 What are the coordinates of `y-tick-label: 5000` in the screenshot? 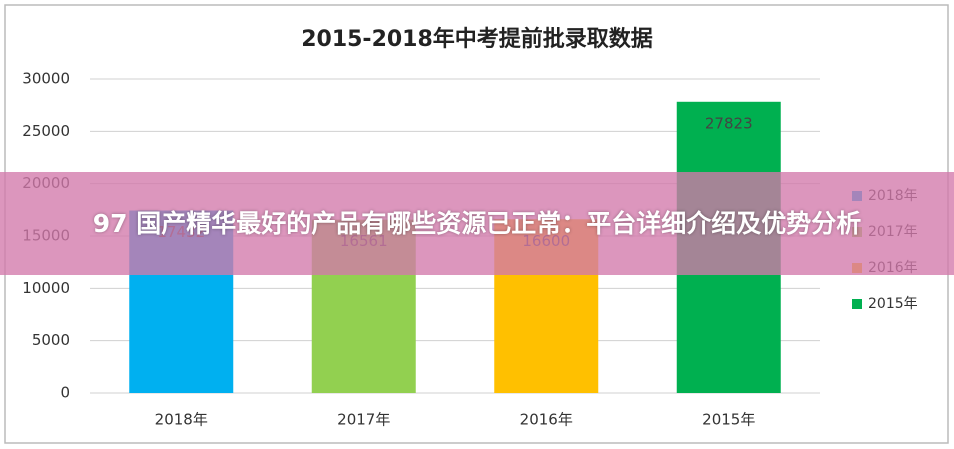 It's located at (51, 340).